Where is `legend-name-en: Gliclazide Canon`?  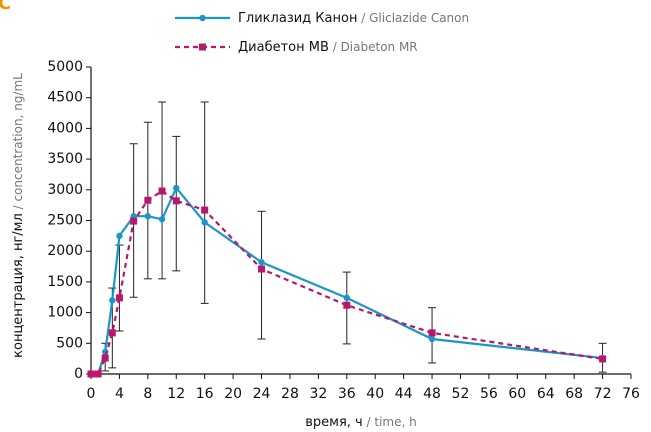
legend-name-en: Gliclazide Canon is located at coordinates (419, 18).